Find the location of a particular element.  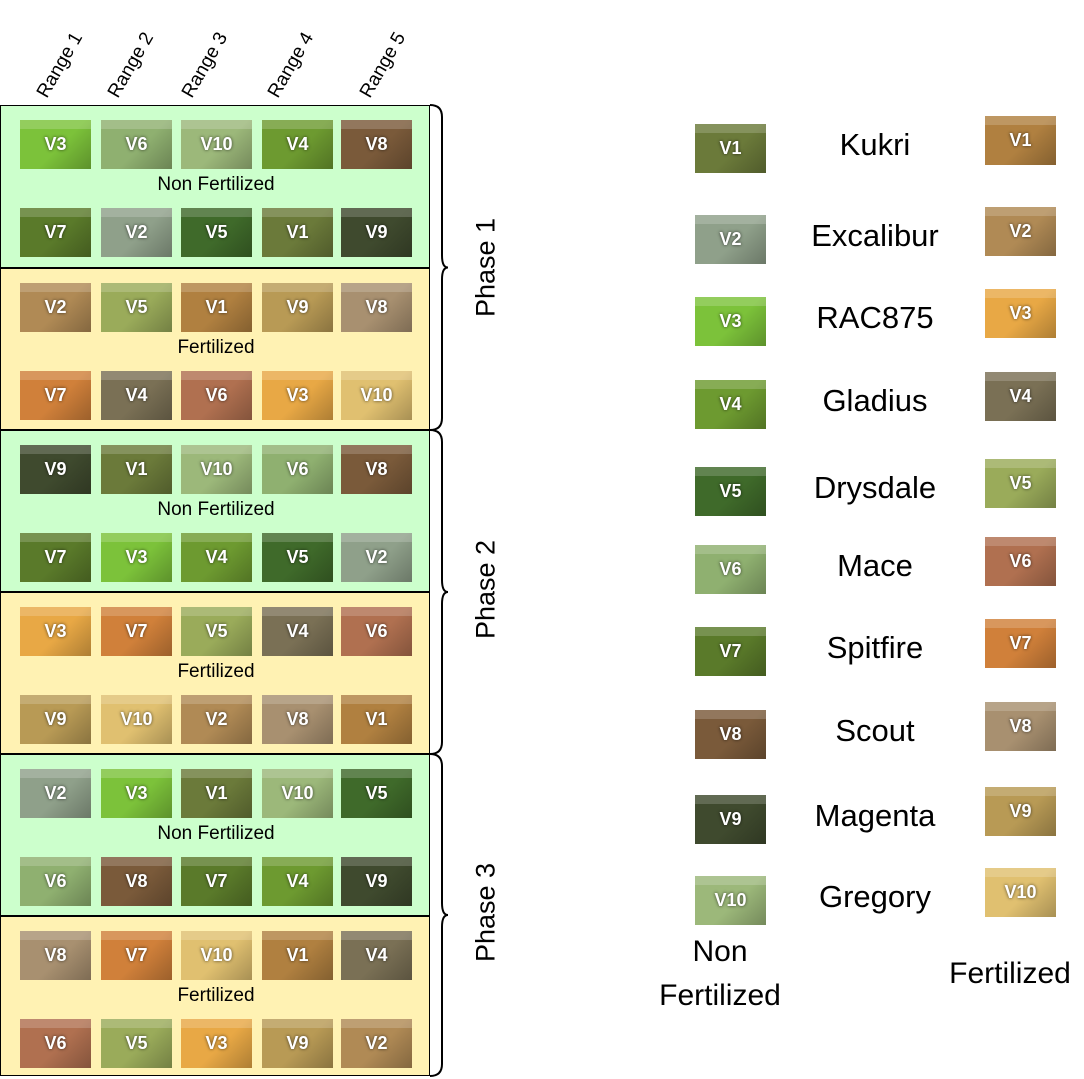

range-label-4: Range 4 is located at coordinates (291, 65).